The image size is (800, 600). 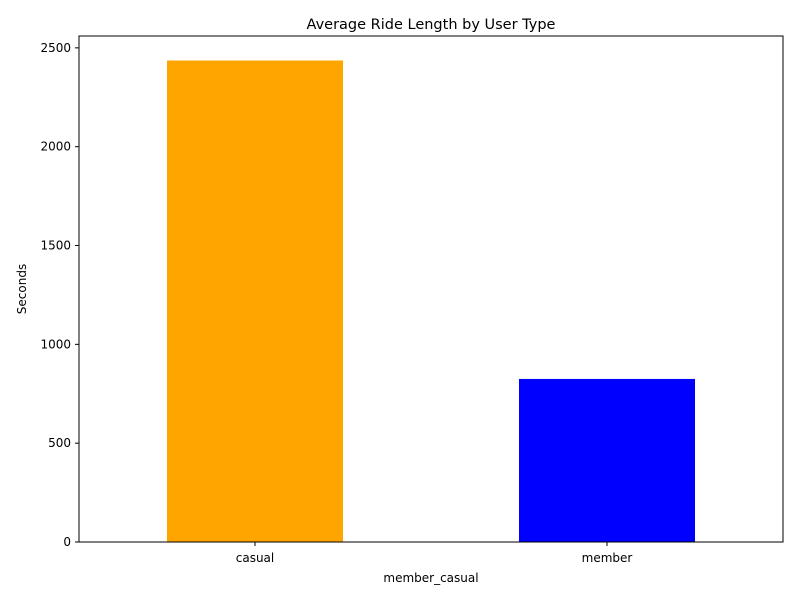 I want to click on chart-title: Average Ride Length by User Type, so click(x=431, y=25).